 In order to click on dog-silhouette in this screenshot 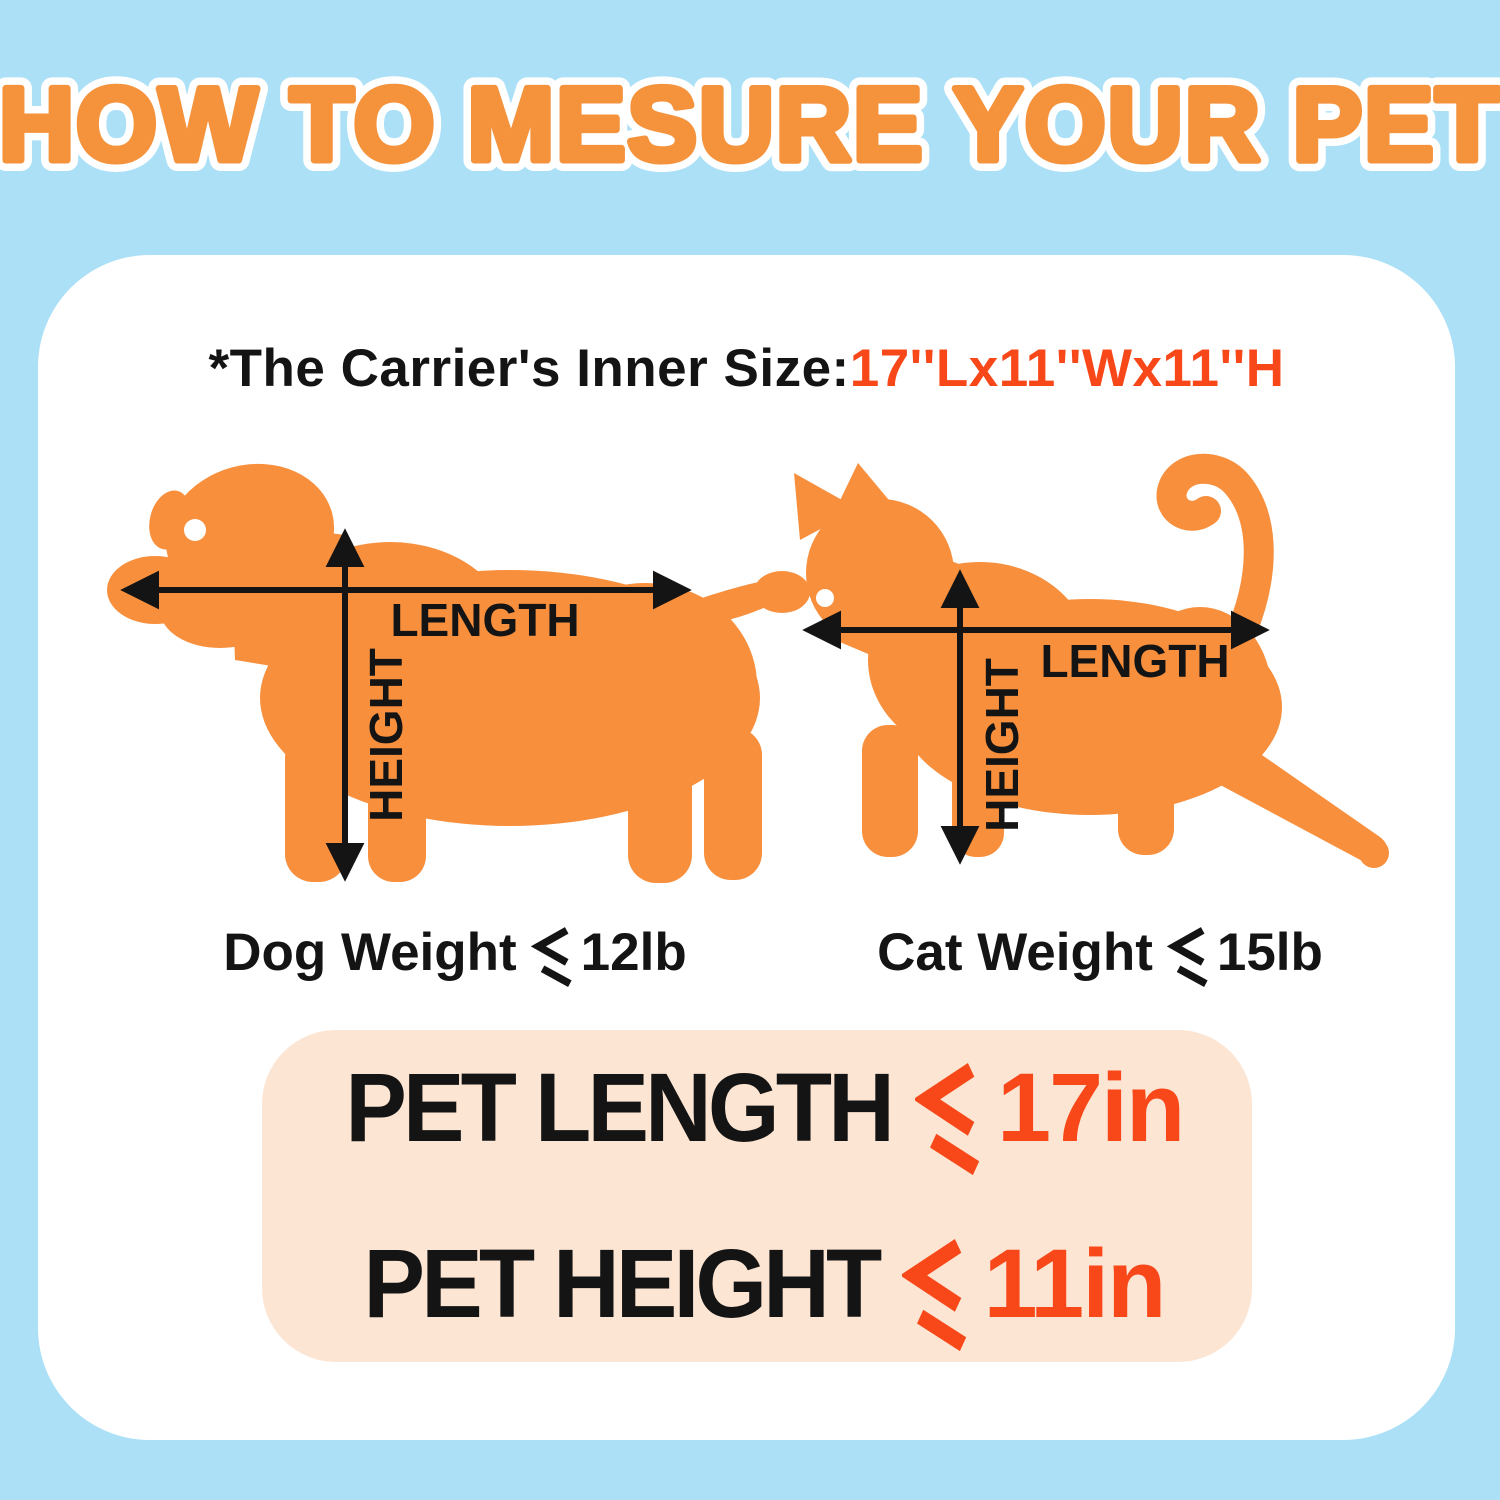, I will do `click(453, 673)`.